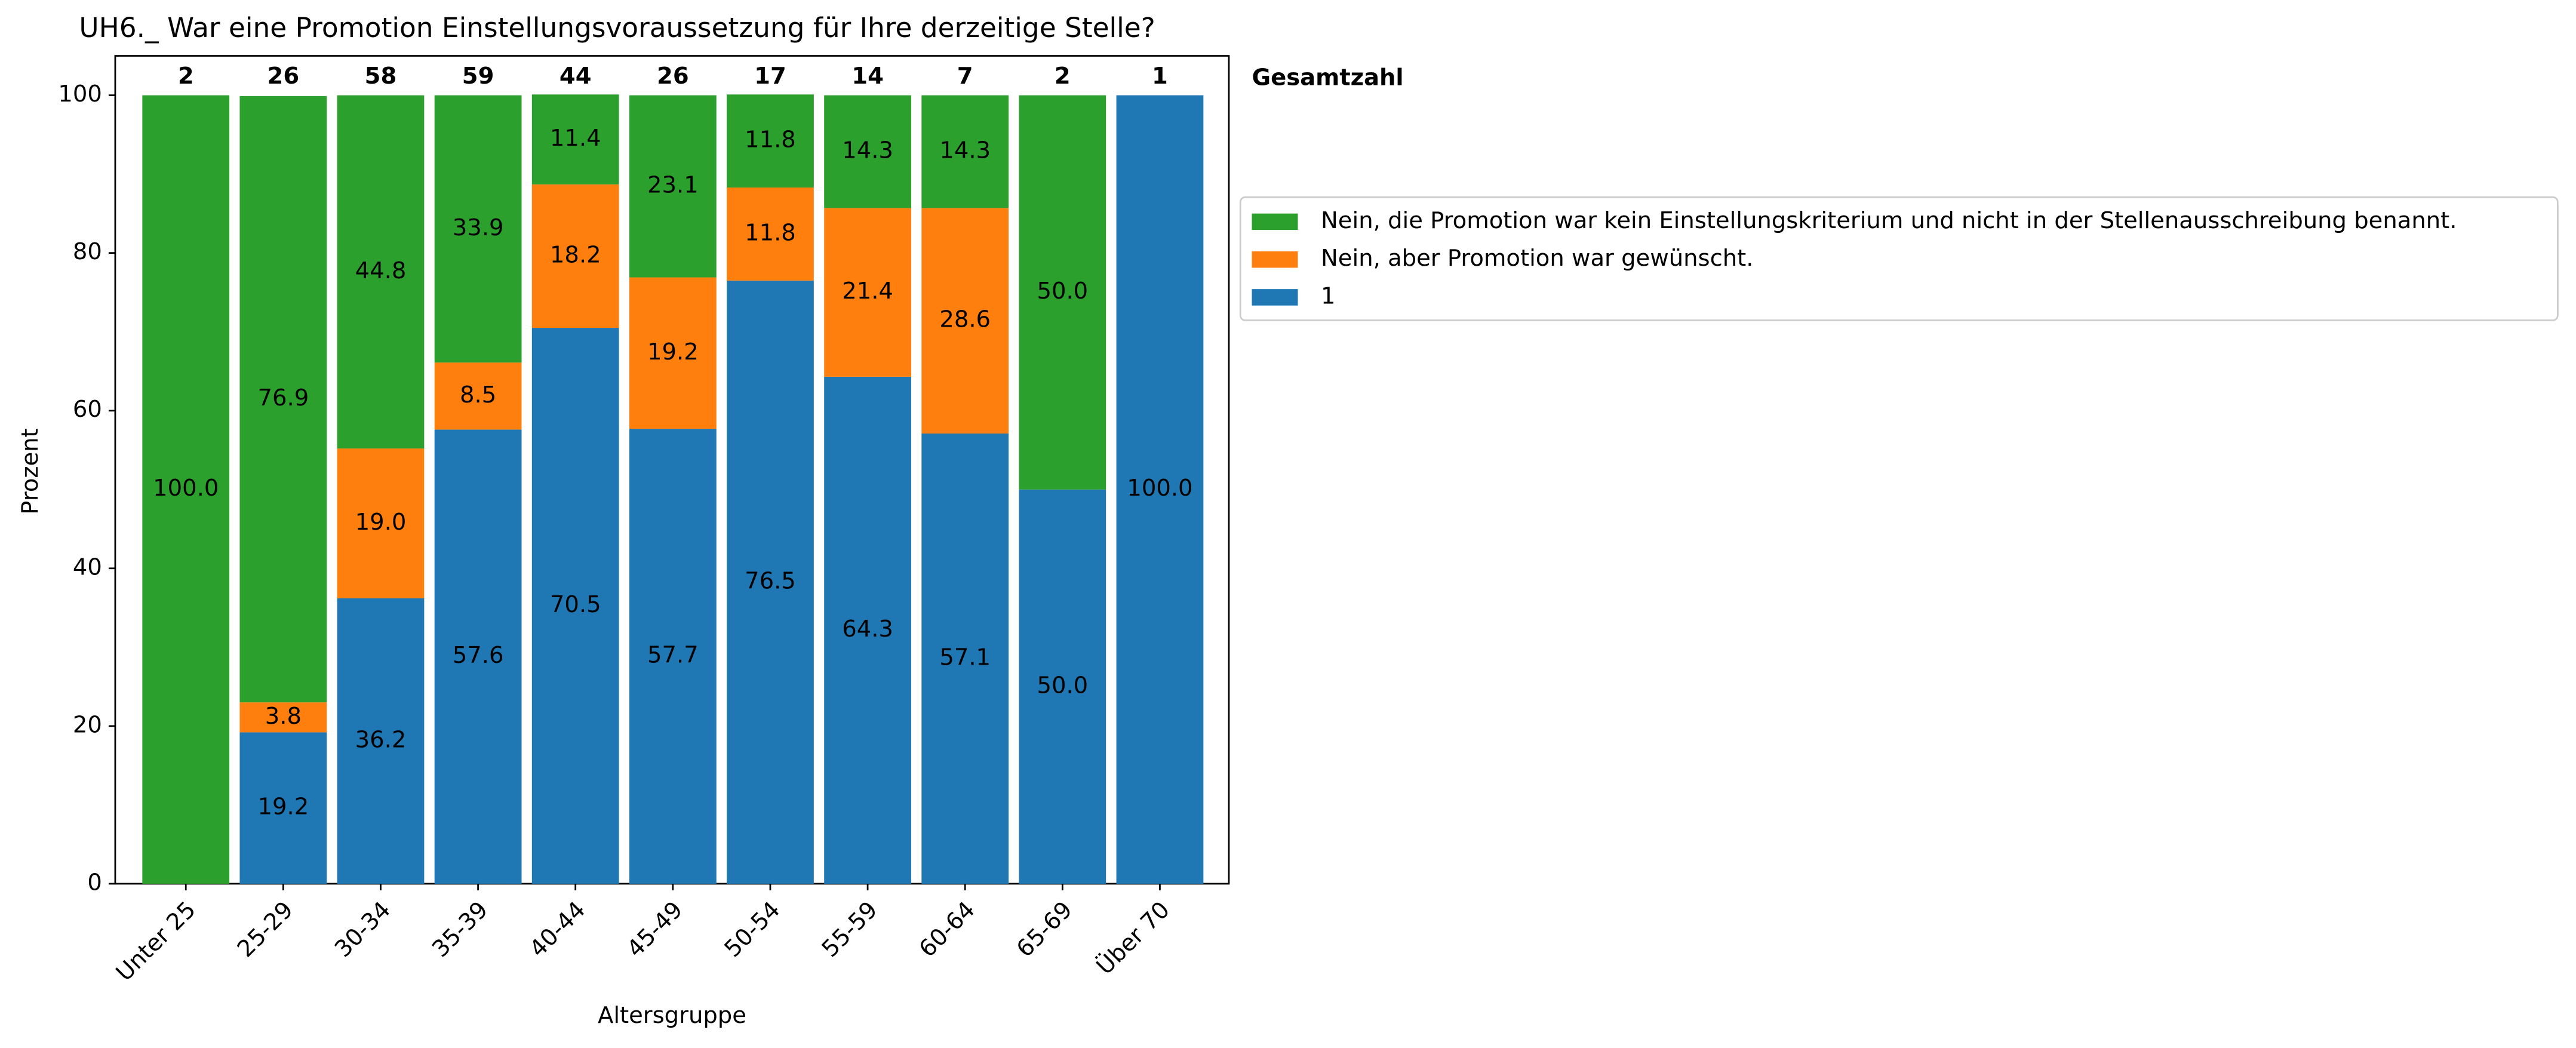  Describe the element at coordinates (1328, 295) in the screenshot. I see `legend-label: 1` at that location.